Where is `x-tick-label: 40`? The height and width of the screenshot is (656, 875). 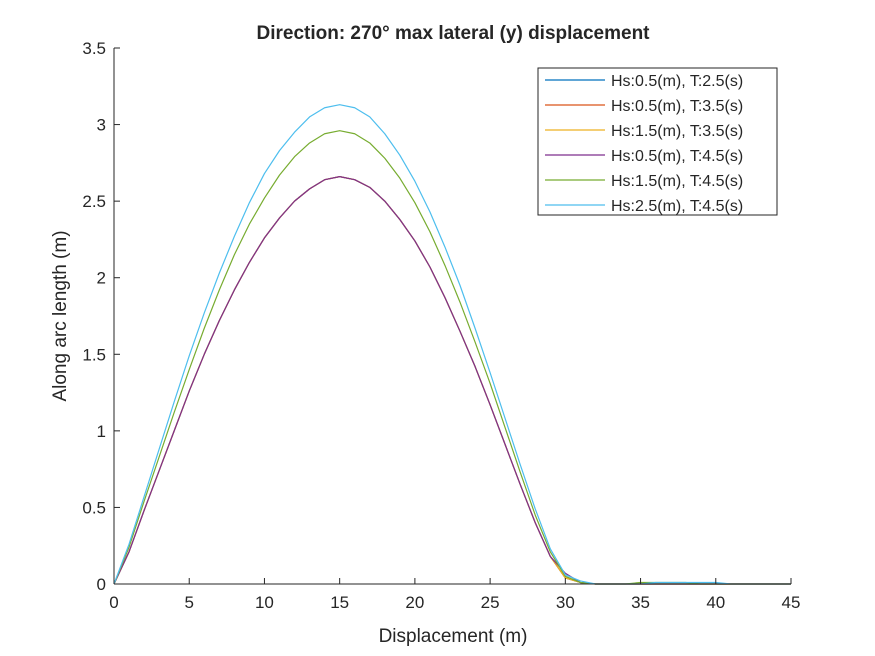 x-tick-label: 40 is located at coordinates (715, 602).